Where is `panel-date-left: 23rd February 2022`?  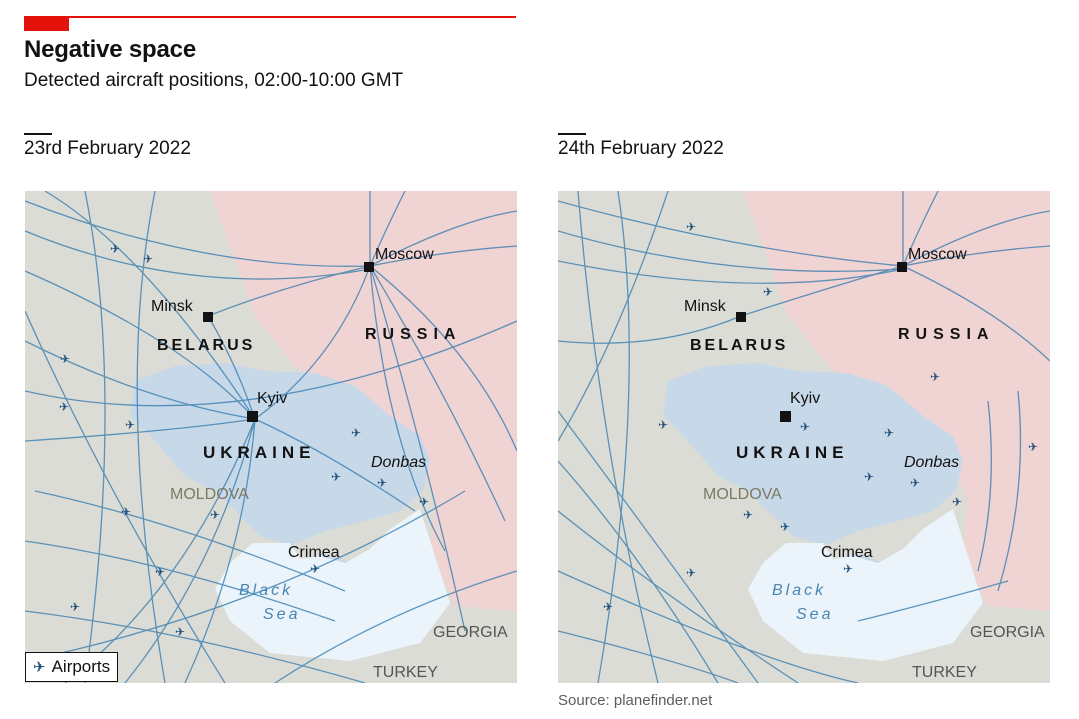 panel-date-left: 23rd February 2022 is located at coordinates (107, 146).